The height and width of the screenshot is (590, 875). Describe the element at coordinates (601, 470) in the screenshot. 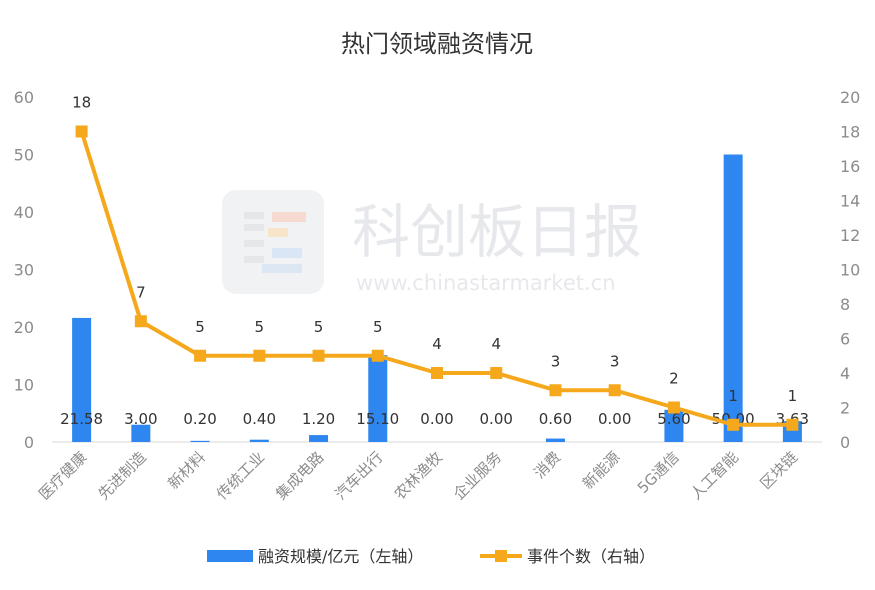

I see `category-label: 新能源` at that location.